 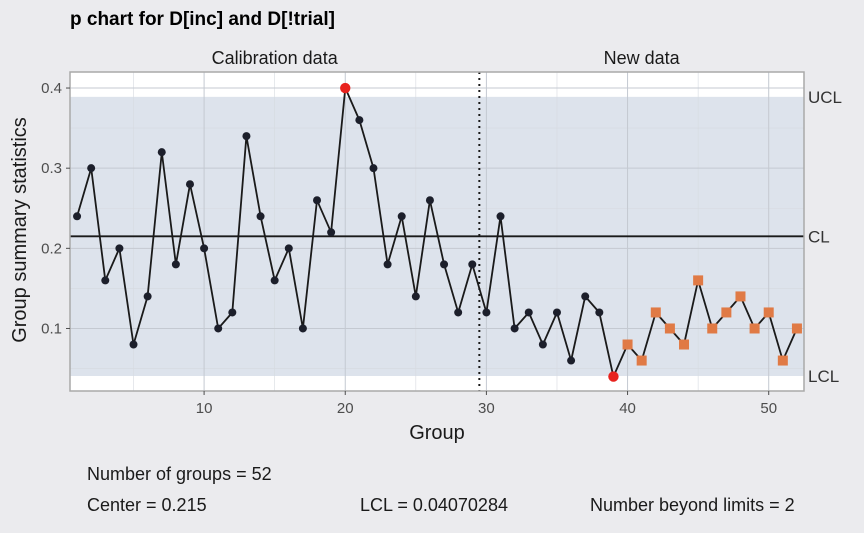 I want to click on section-label-calibration: Calibration data, so click(x=275, y=58).